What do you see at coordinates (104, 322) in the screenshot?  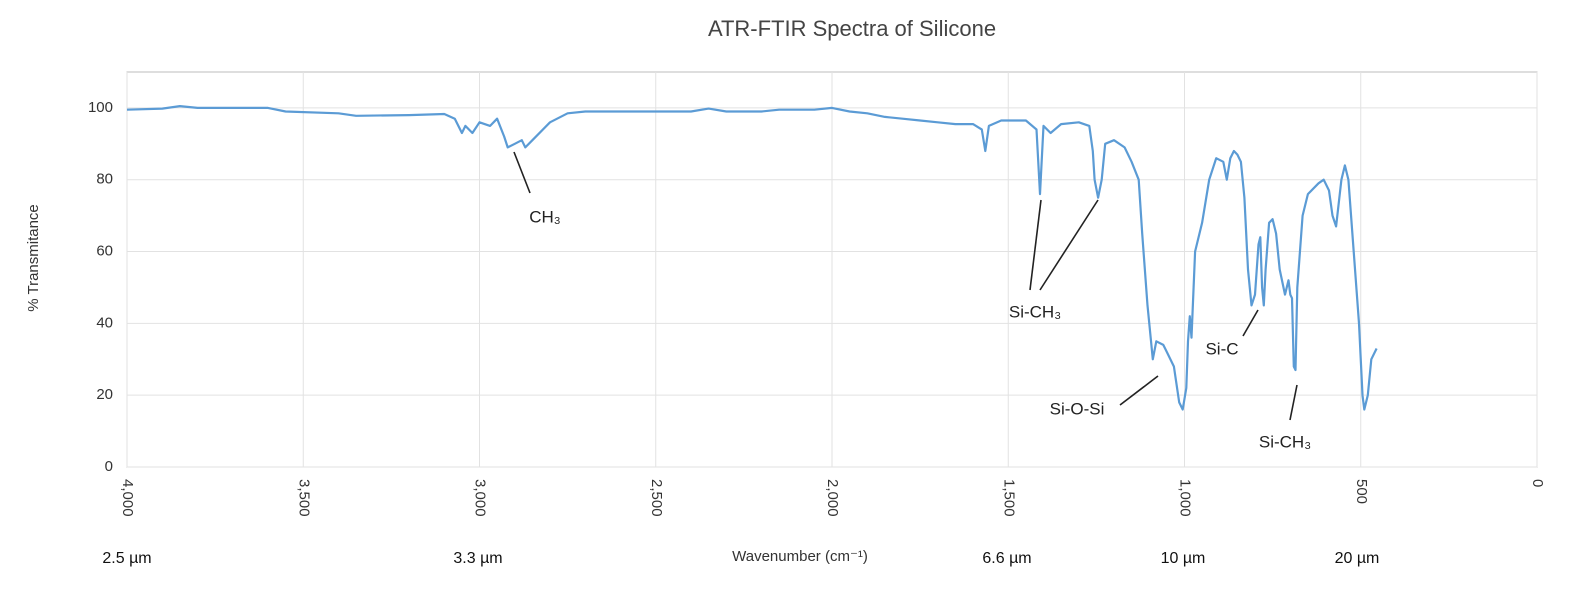 I see `y-tick-label: 40` at bounding box center [104, 322].